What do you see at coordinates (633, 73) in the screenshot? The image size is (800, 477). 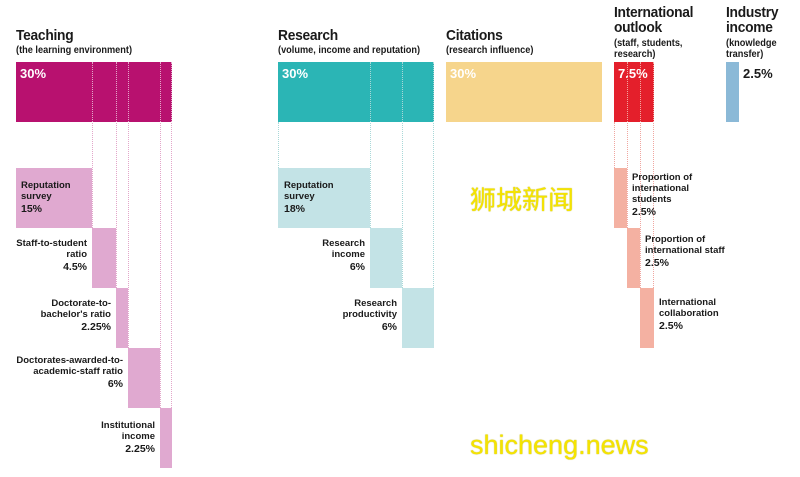 I see `international-weight: 7.5%` at bounding box center [633, 73].